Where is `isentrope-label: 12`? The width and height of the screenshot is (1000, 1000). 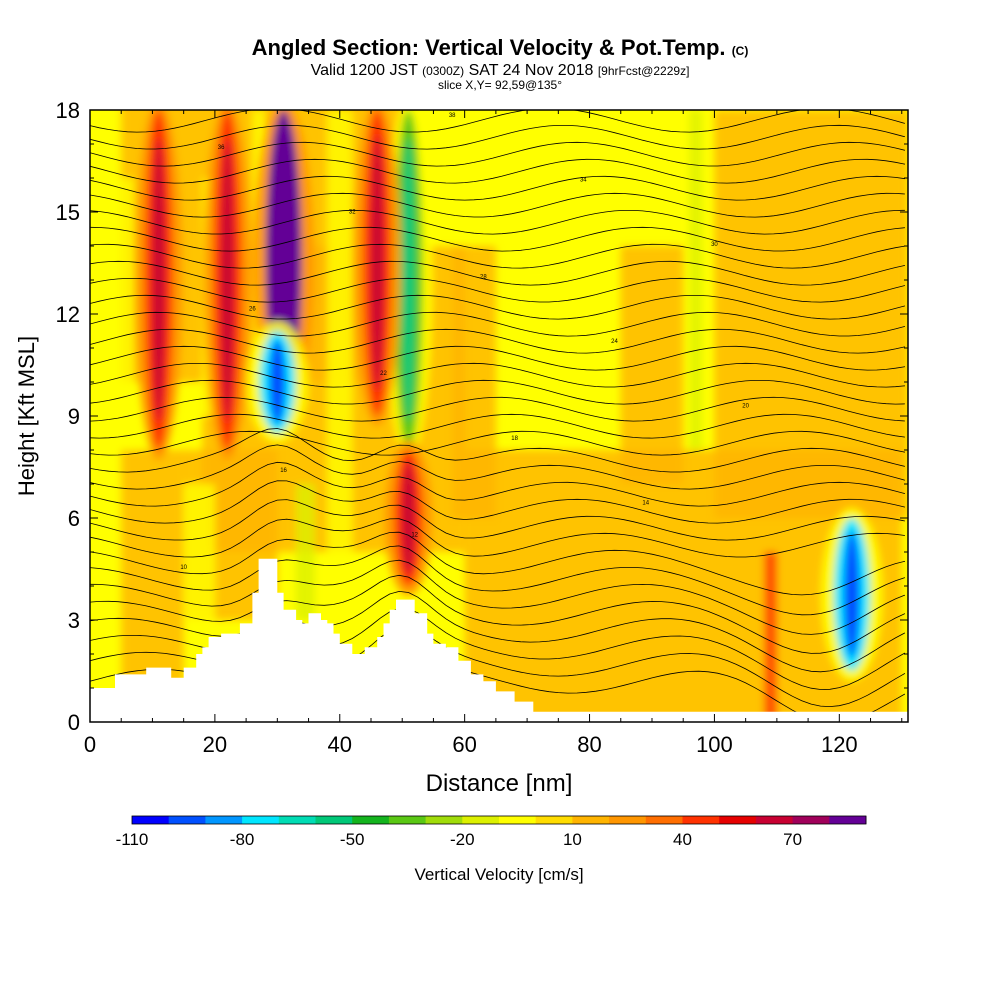 isentrope-label: 12 is located at coordinates (414, 536).